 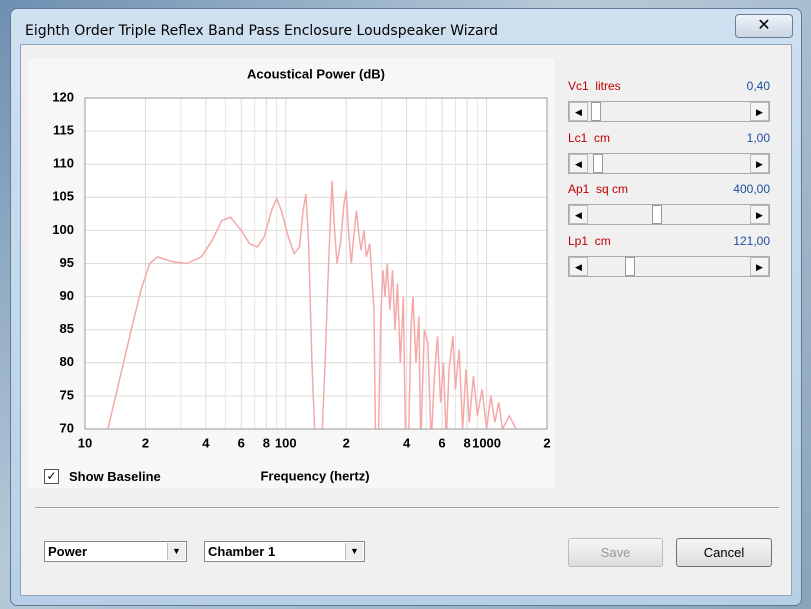 I want to click on checkbox: ✓, so click(x=51, y=476).